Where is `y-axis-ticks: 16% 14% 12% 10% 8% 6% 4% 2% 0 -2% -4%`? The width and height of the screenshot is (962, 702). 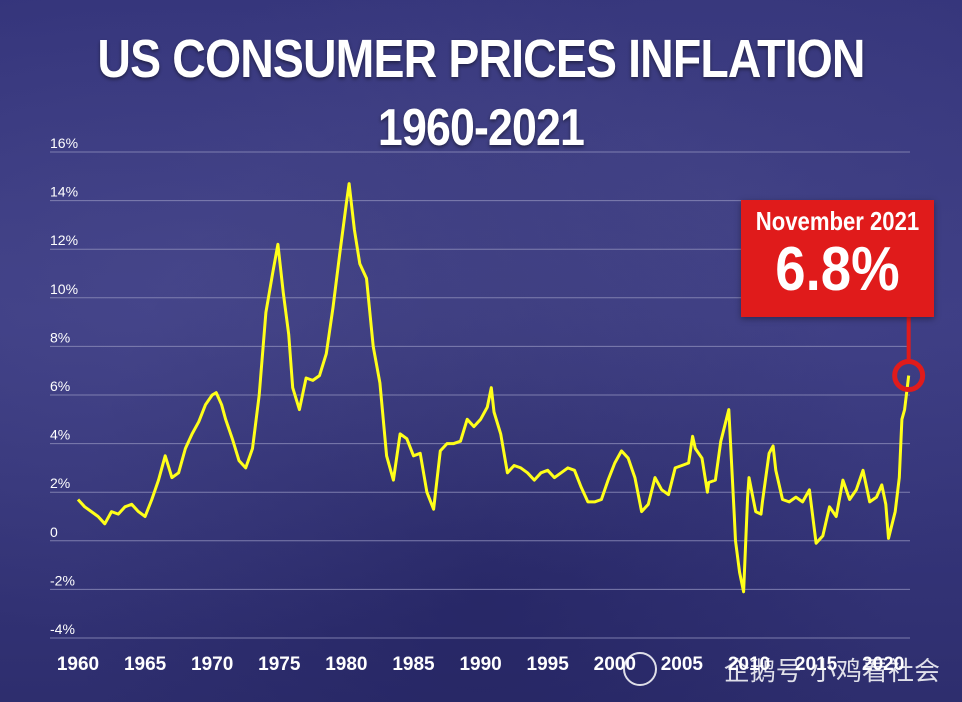 y-axis-ticks: 16% 14% 12% 10% 8% 6% 4% 2% 0 -2% -4% is located at coordinates (64, 386).